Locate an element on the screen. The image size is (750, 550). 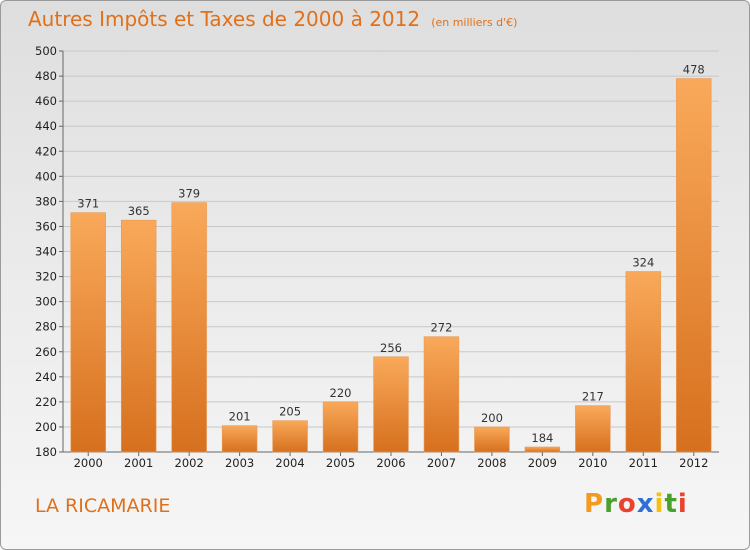
y-tick-label: 340 is located at coordinates (46, 252).